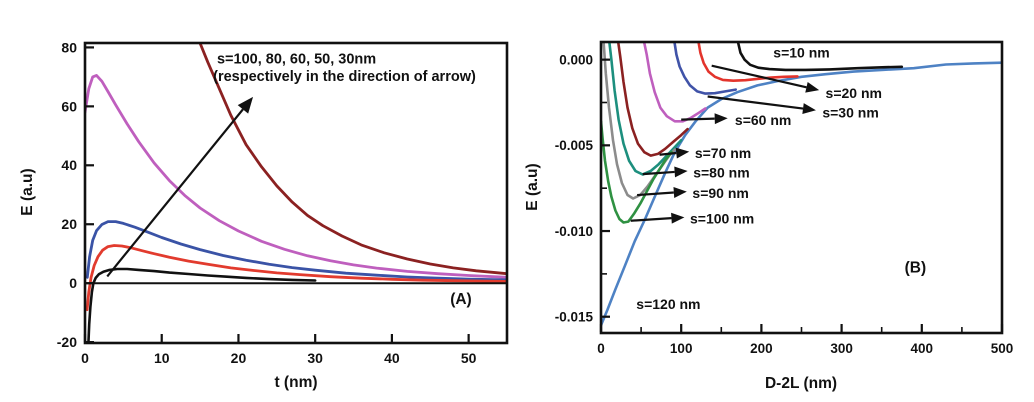 Image resolution: width=1034 pixels, height=402 pixels. What do you see at coordinates (841, 348) in the screenshot?
I see `x-tick-label: 300` at bounding box center [841, 348].